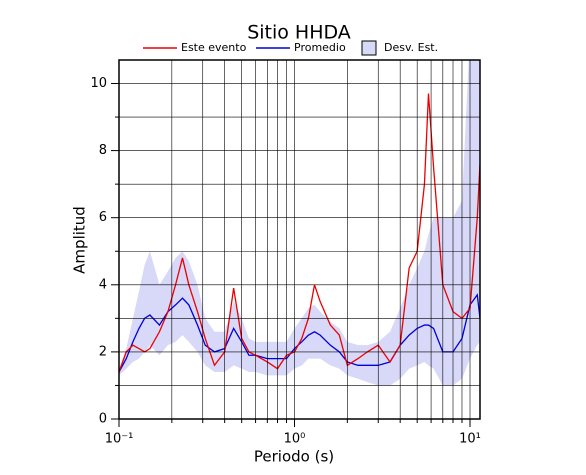 Image resolution: width=586 pixels, height=475 pixels. I want to click on y-tick-label: 2, so click(103, 351).